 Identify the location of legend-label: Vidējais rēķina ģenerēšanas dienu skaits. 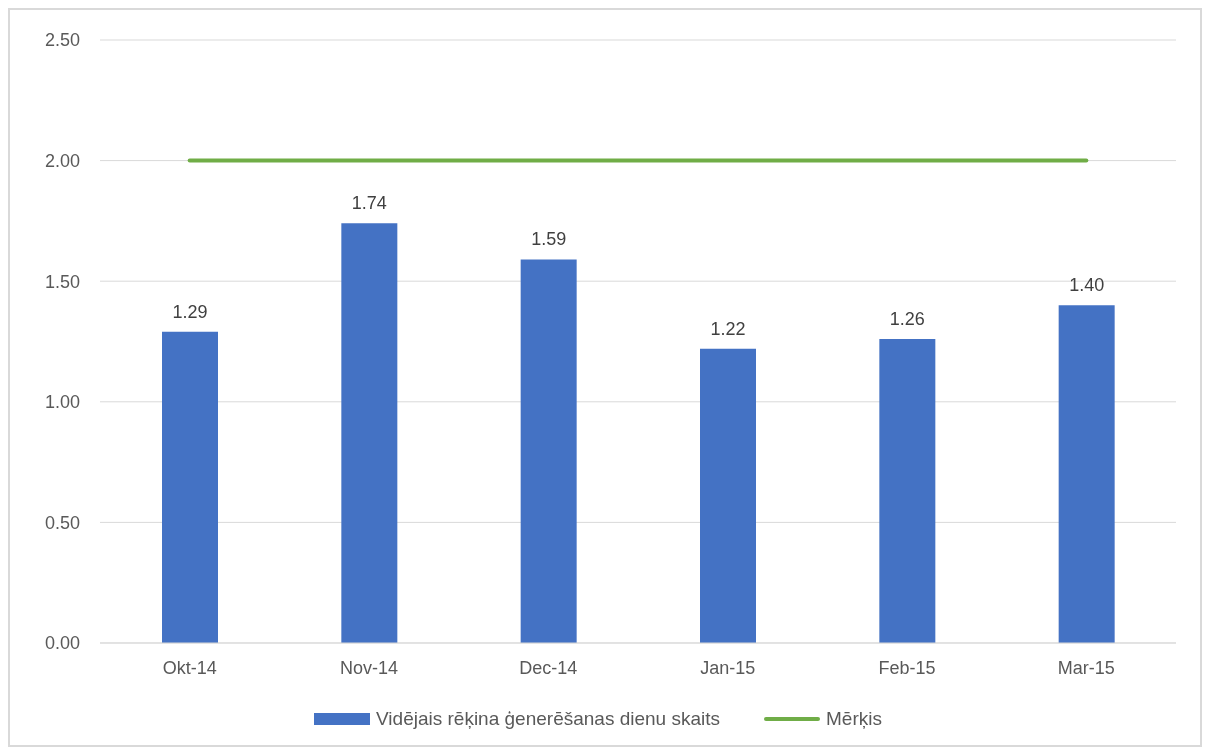
(548, 719).